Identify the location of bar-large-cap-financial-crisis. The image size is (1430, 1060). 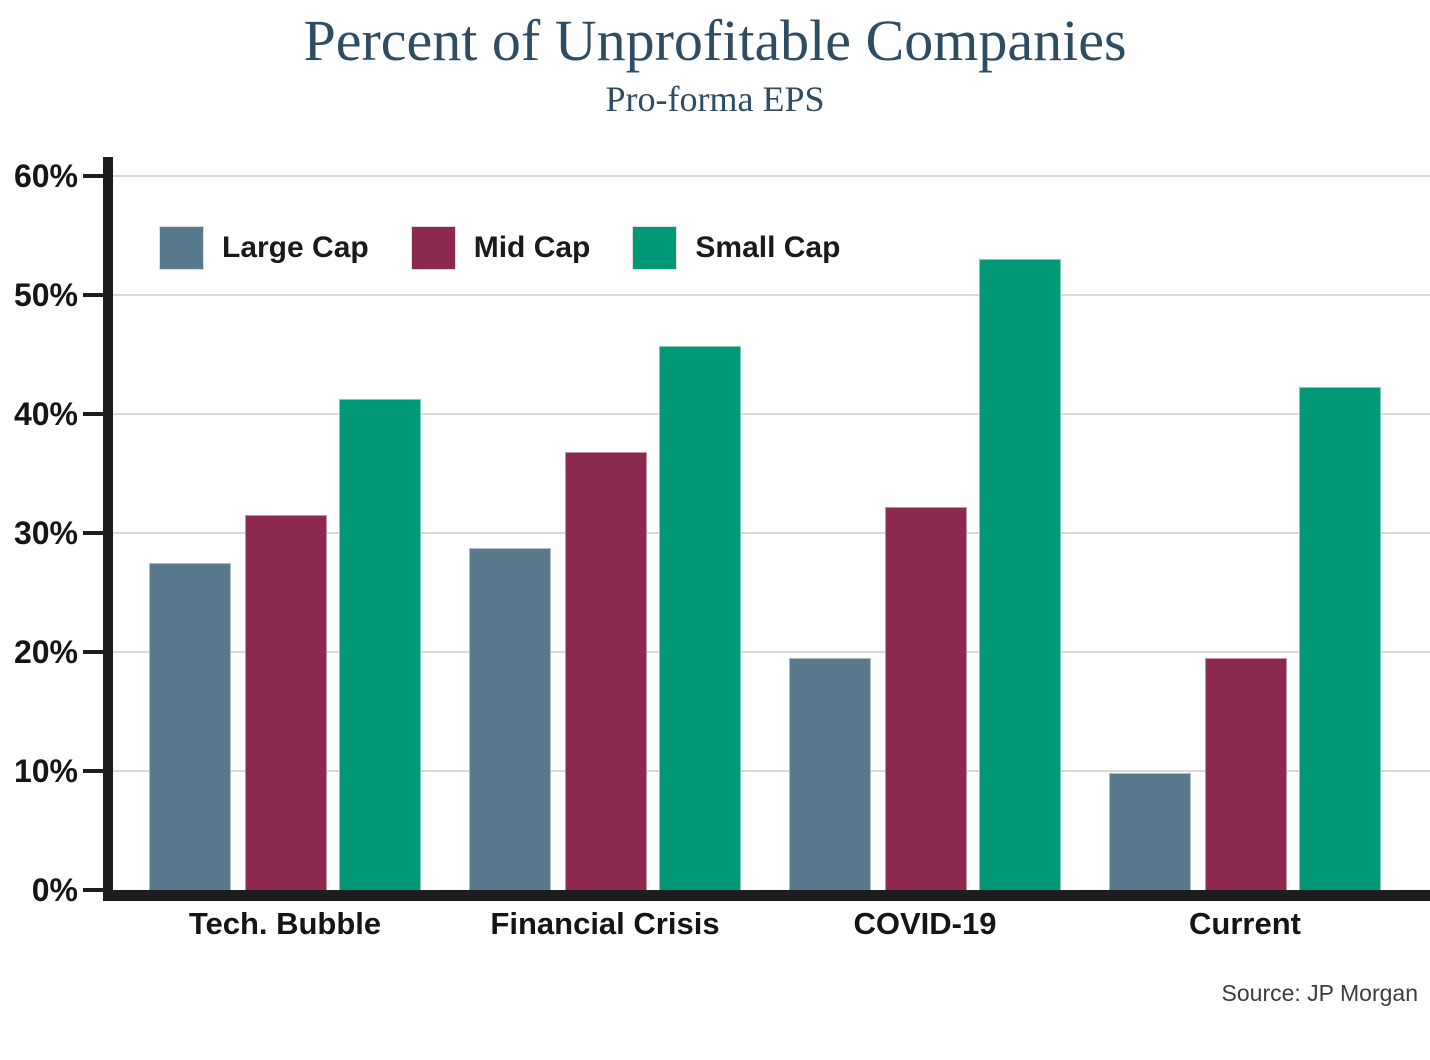
(510, 719).